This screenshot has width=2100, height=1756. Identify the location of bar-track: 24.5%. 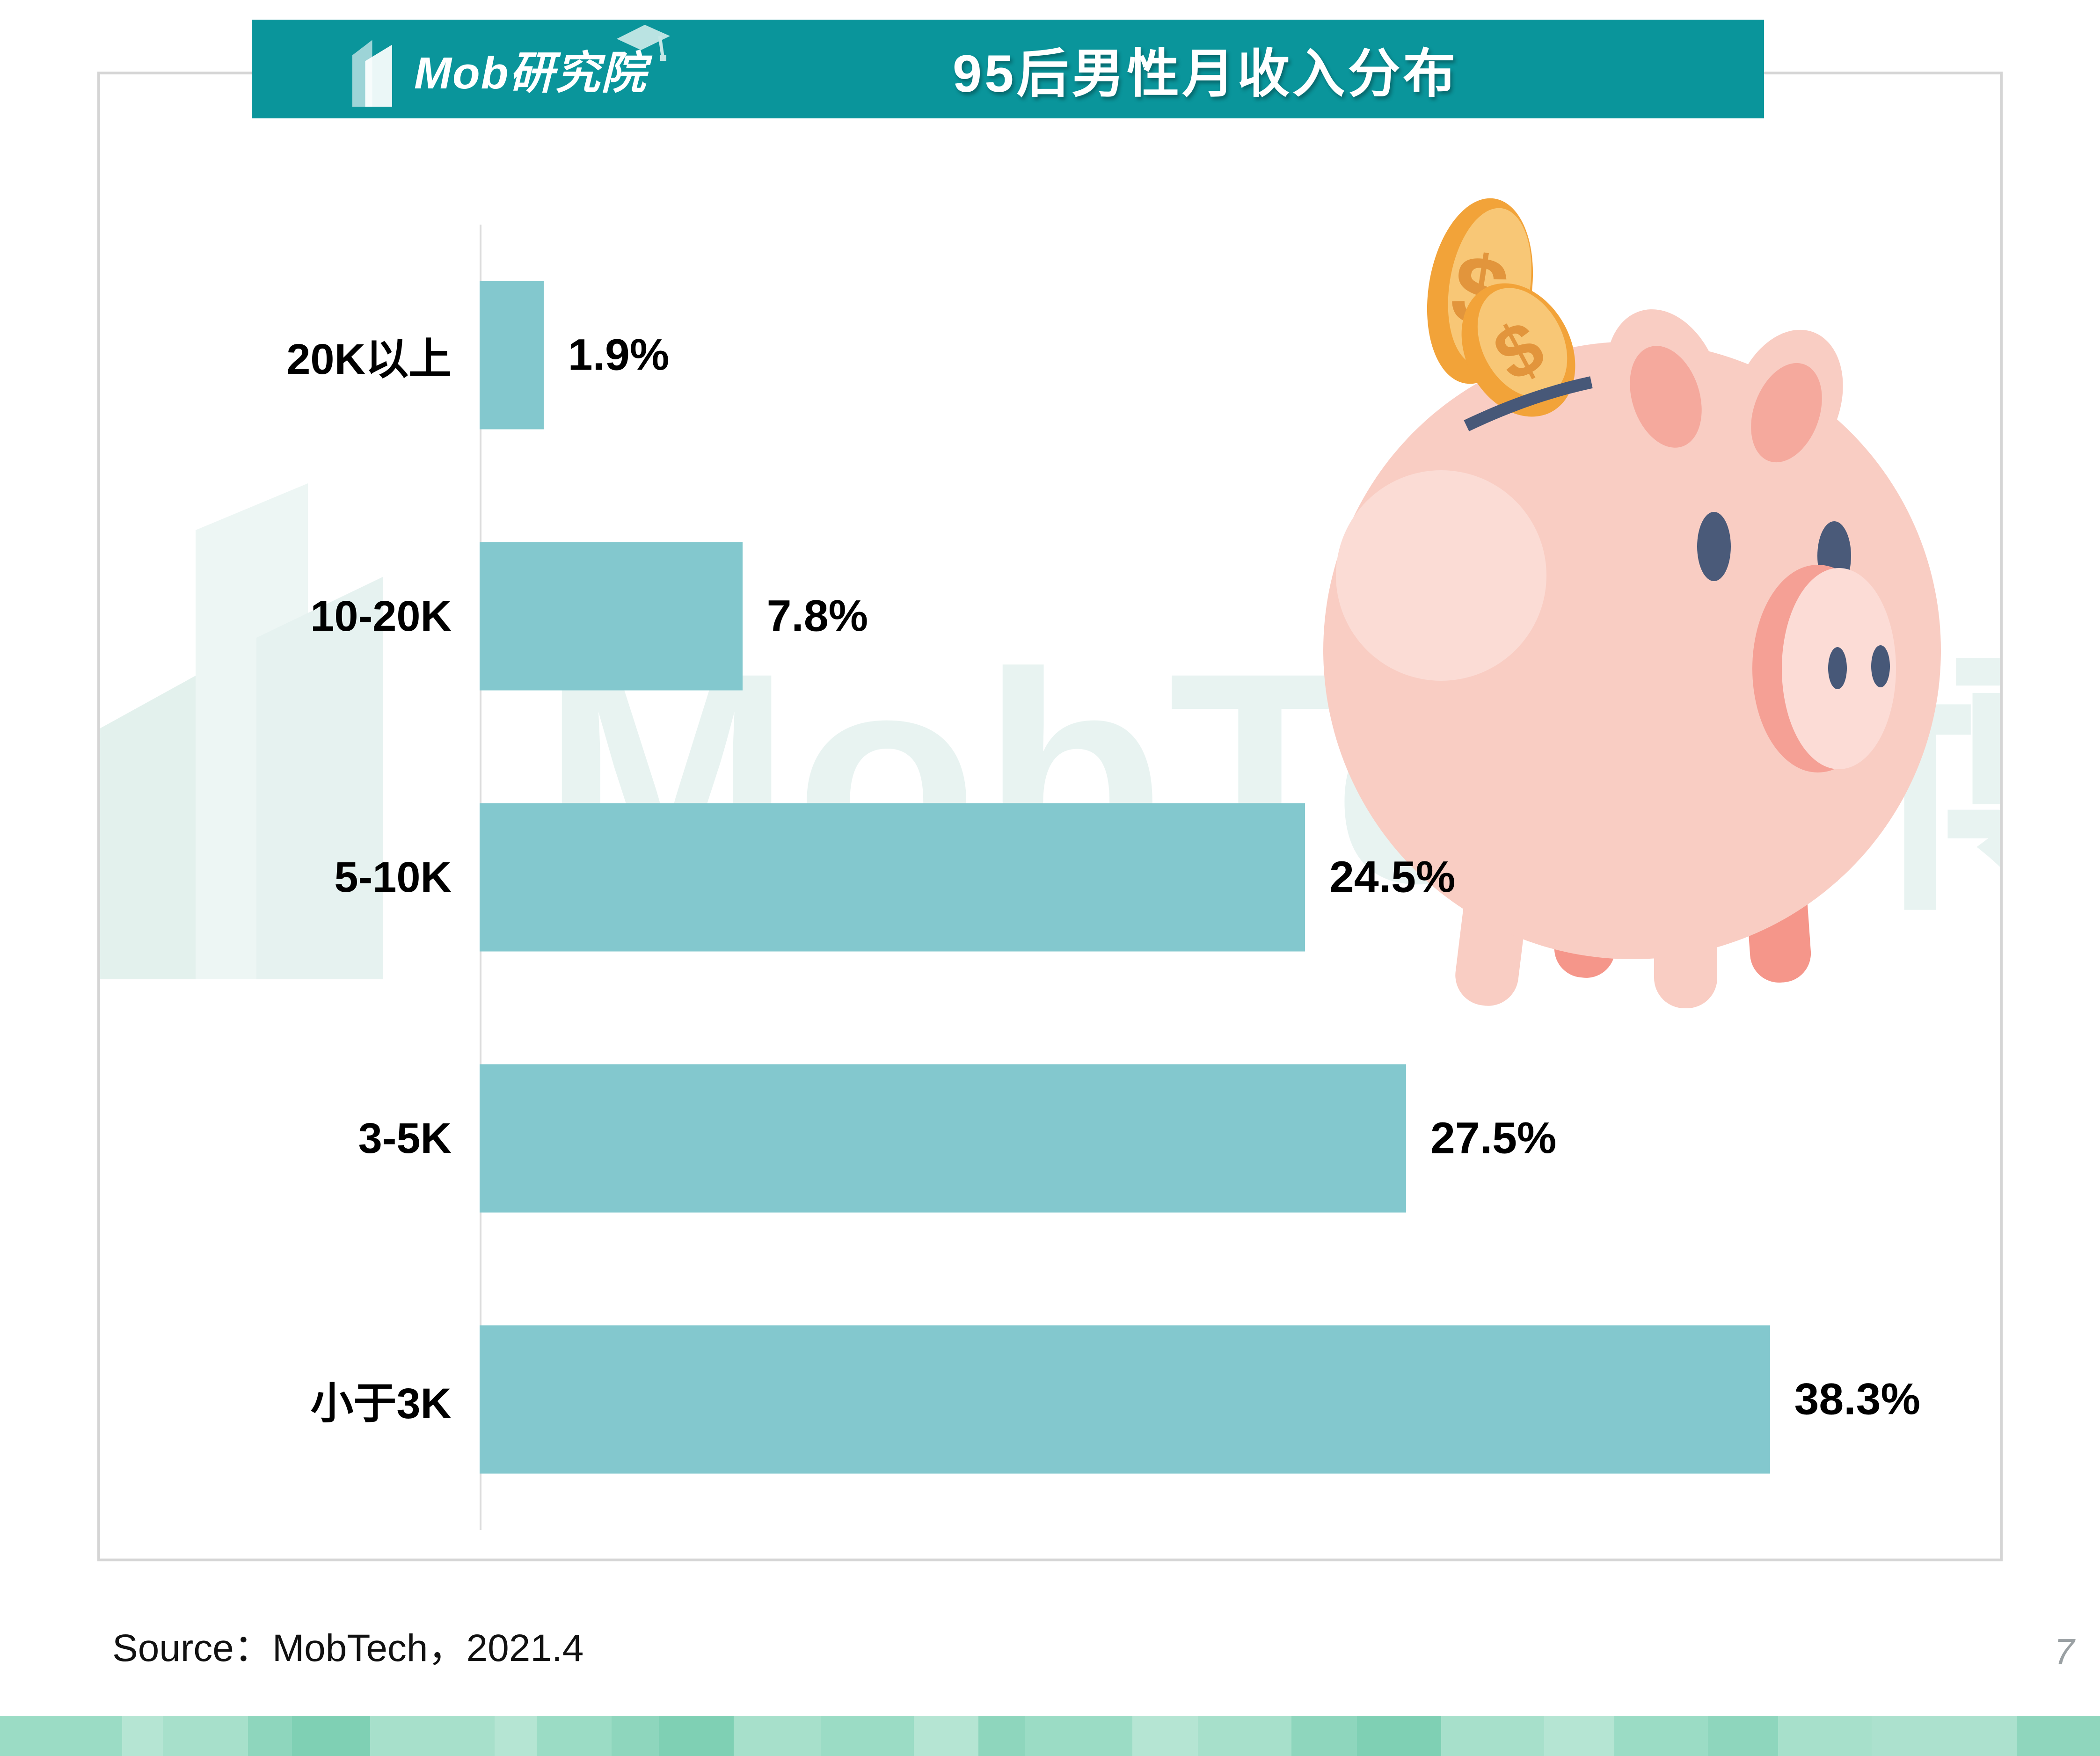
(1153, 877).